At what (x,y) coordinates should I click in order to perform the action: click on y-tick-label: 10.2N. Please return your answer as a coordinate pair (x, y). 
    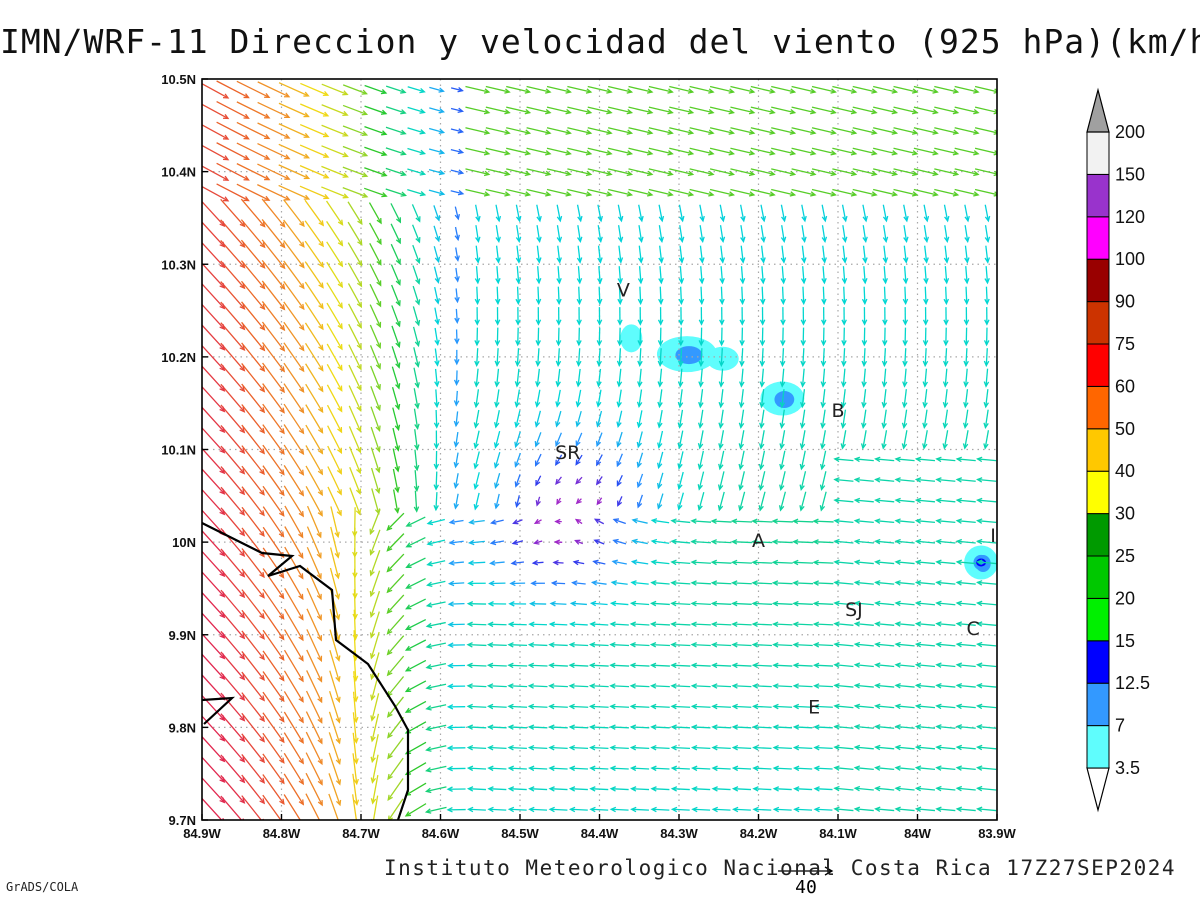
    Looking at the image, I should click on (178, 357).